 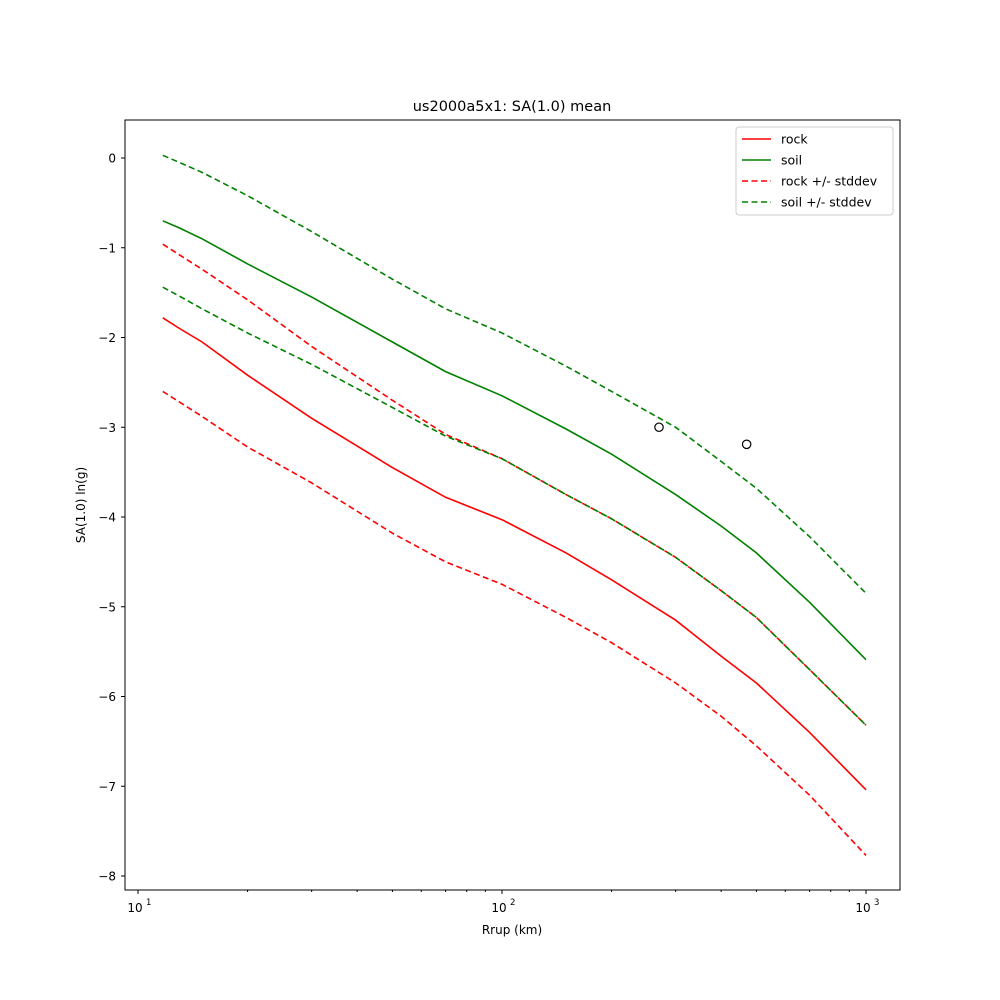 What do you see at coordinates (512, 903) in the screenshot?
I see `x-tick-exponent: 2` at bounding box center [512, 903].